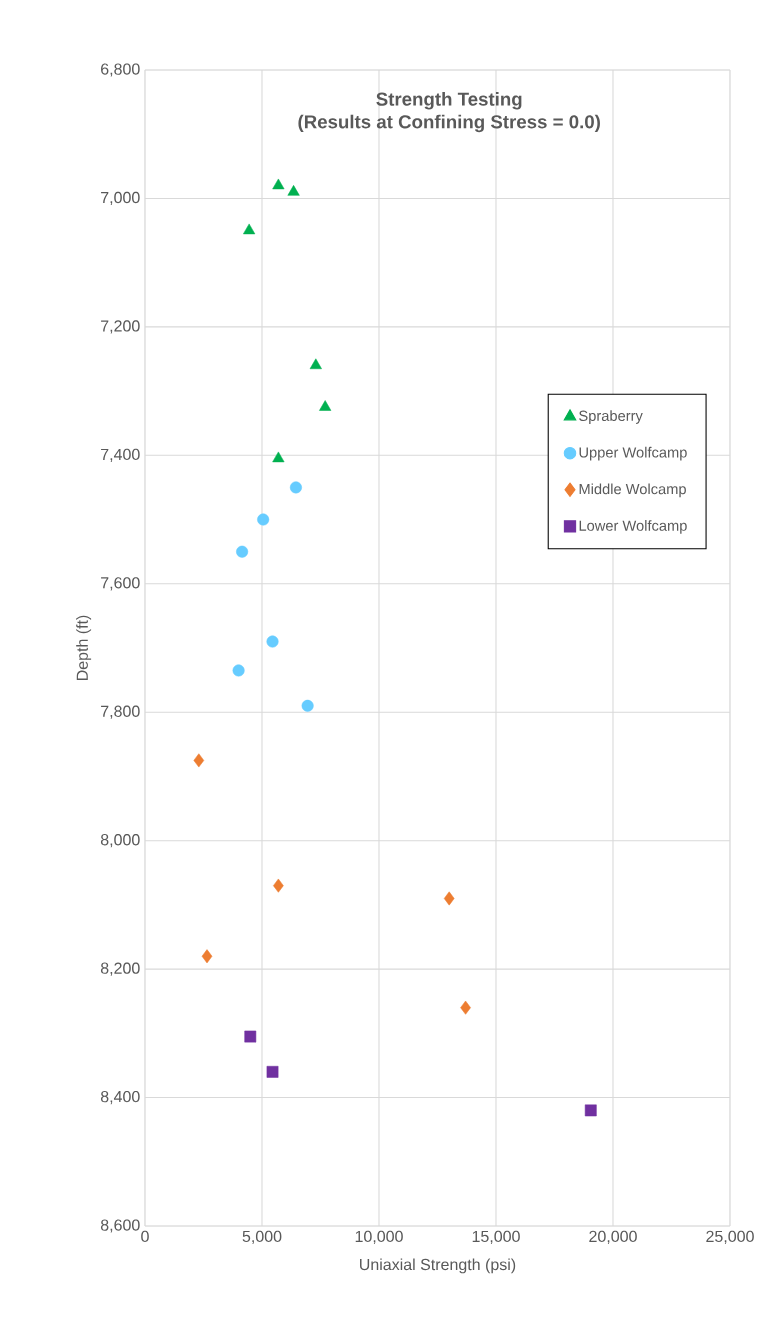 This screenshot has height=1320, width=766. I want to click on y-tick-label: 7,000, so click(120, 198).